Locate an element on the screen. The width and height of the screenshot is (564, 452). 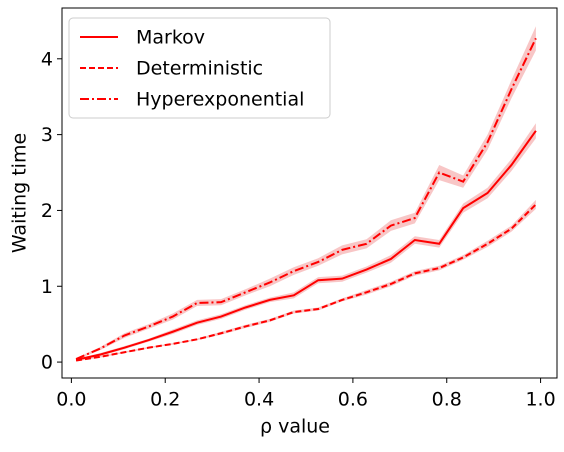
x-tick-label: 0.6 is located at coordinates (353, 400).